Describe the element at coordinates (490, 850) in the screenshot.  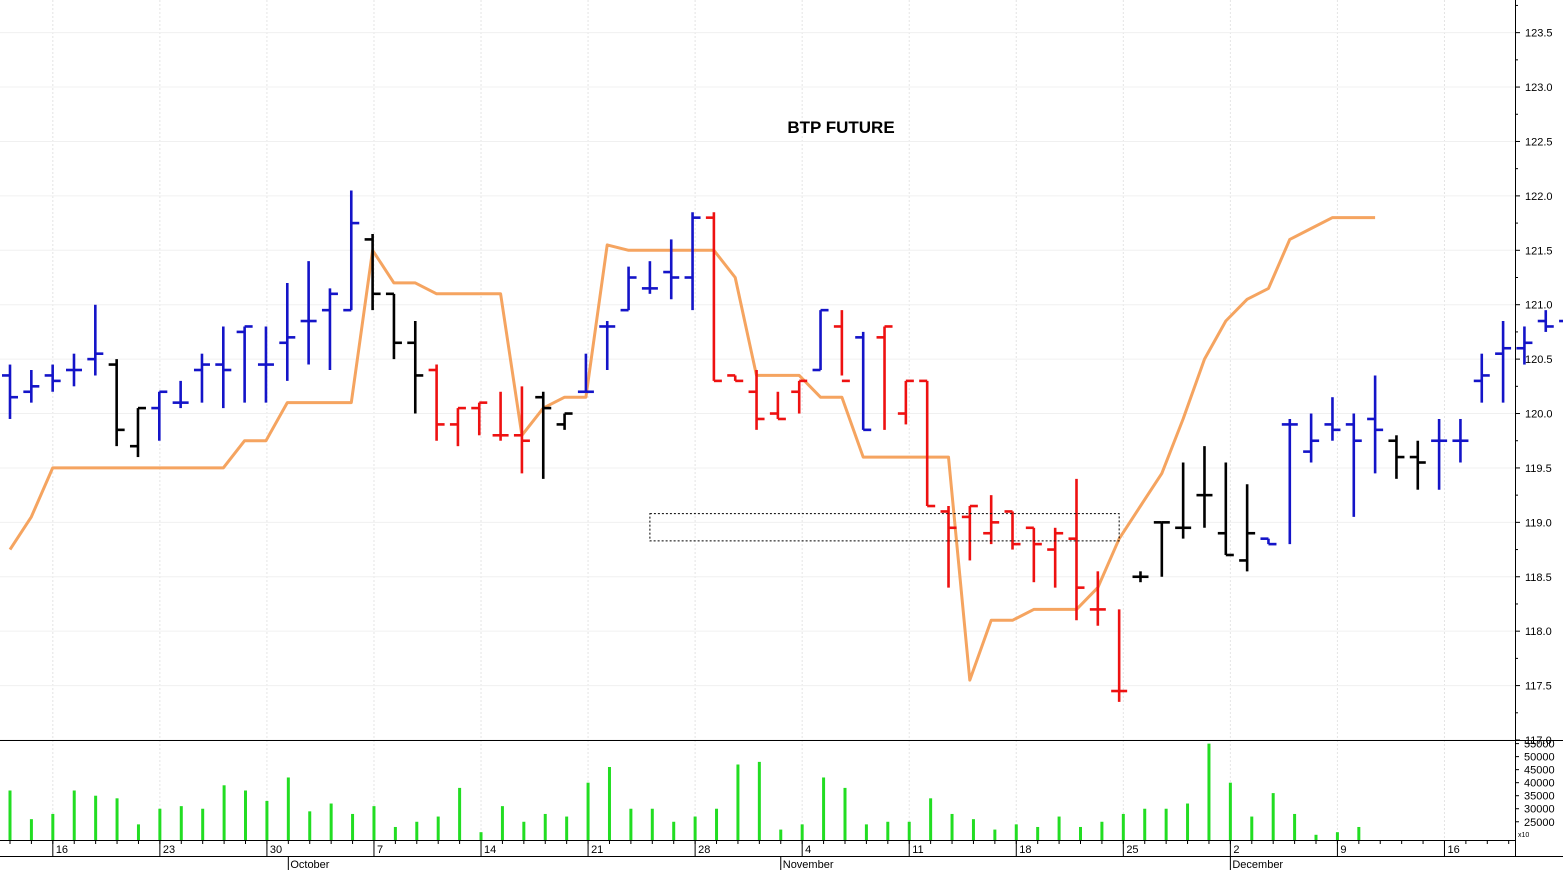
I see `date-tick-label: 14` at that location.